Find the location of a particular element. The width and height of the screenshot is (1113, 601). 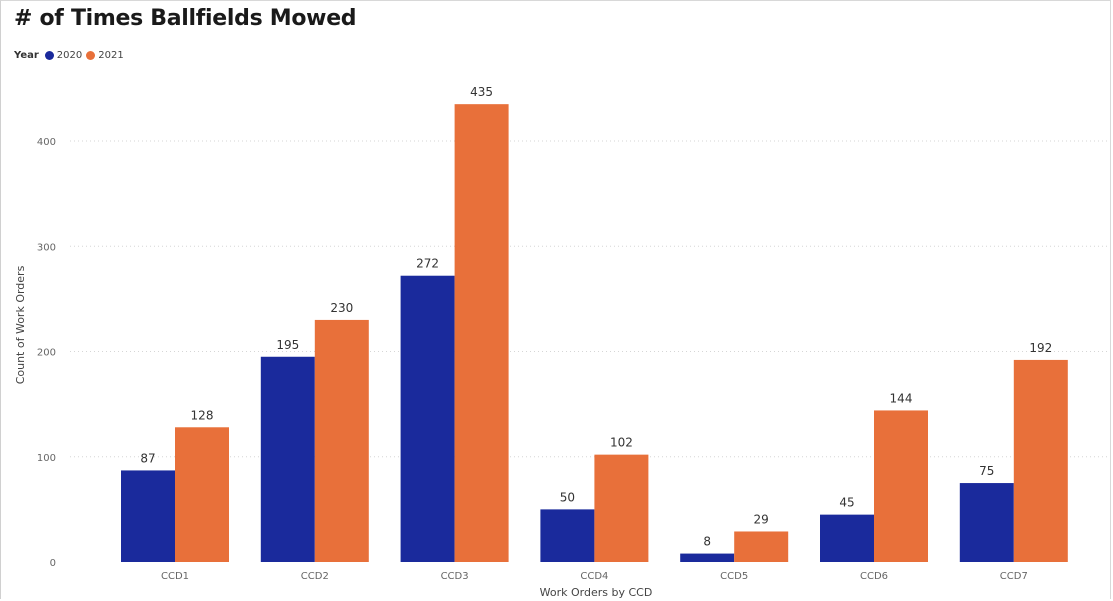

bar-ccd5-2021 is located at coordinates (761, 546).